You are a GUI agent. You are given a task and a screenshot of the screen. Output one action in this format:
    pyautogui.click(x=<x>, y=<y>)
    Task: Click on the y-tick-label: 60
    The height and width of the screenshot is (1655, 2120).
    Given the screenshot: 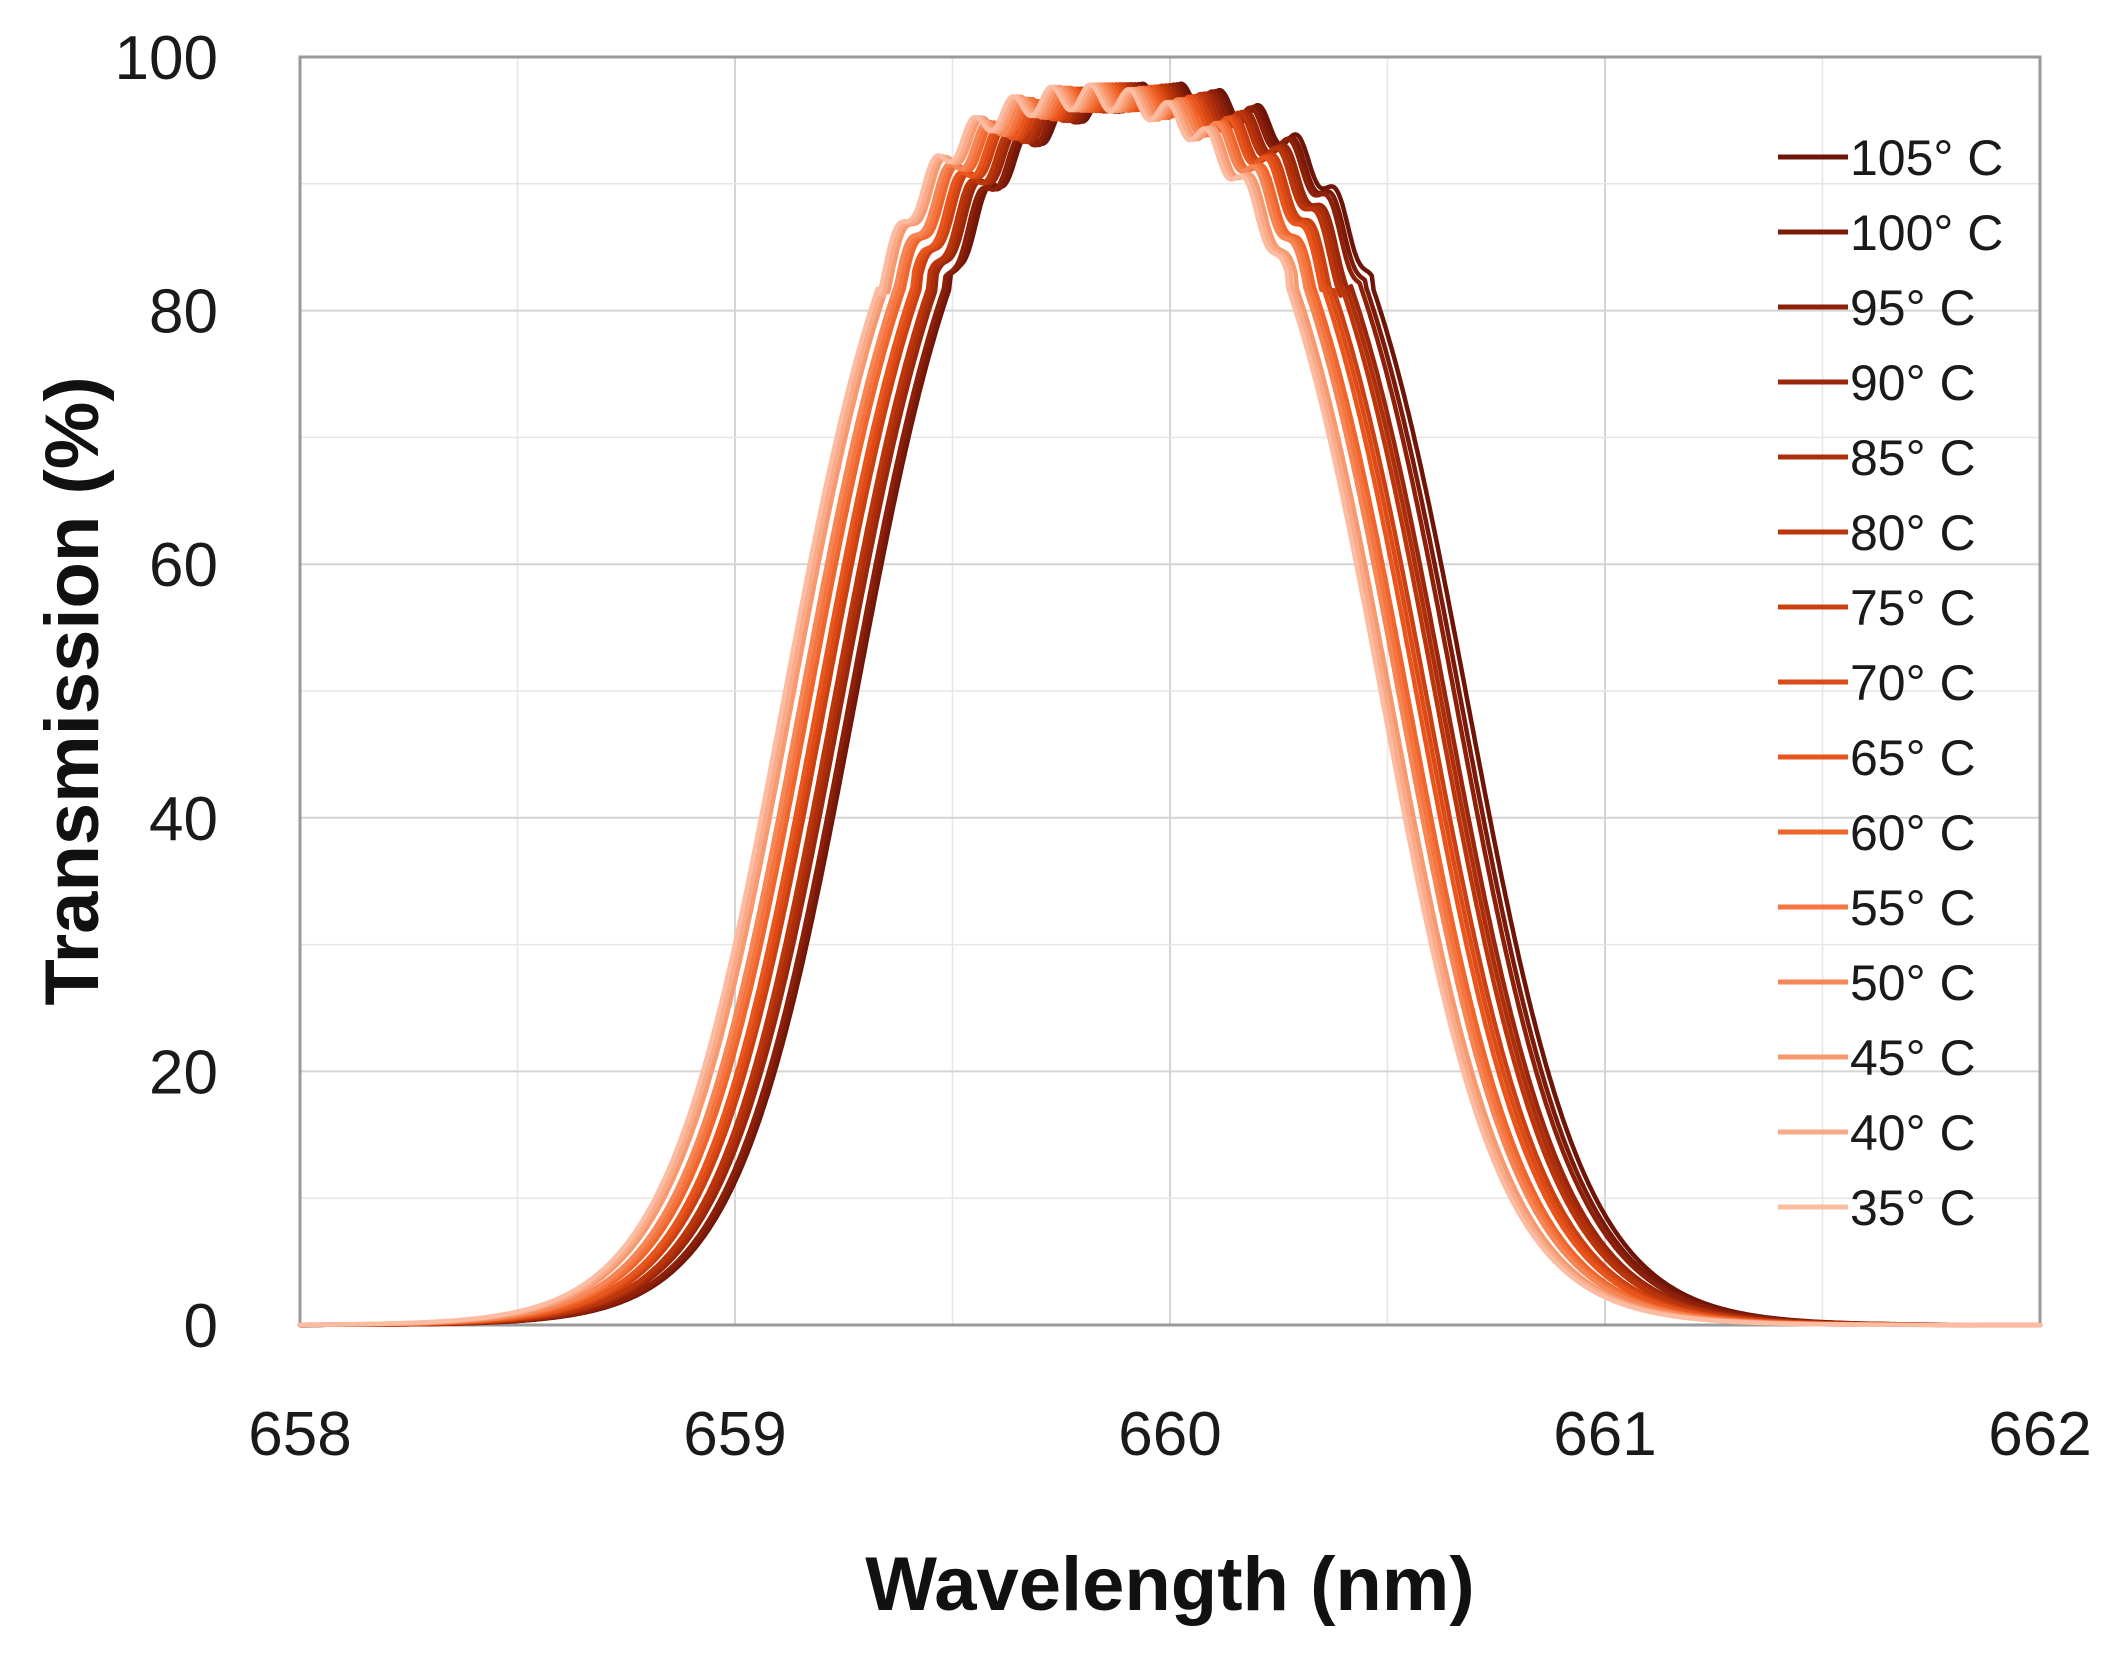 What is the action you would take?
    pyautogui.click(x=183, y=565)
    